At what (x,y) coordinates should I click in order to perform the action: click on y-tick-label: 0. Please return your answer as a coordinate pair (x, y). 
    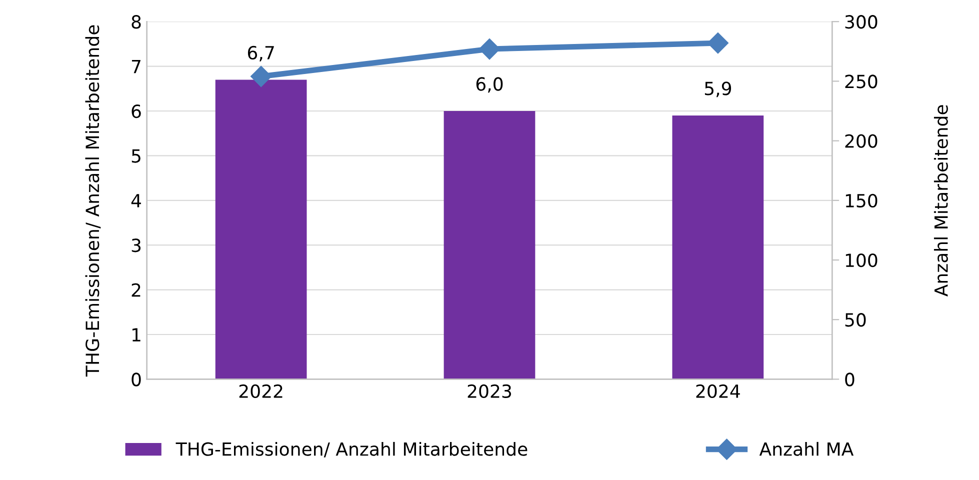
    Looking at the image, I should click on (136, 379).